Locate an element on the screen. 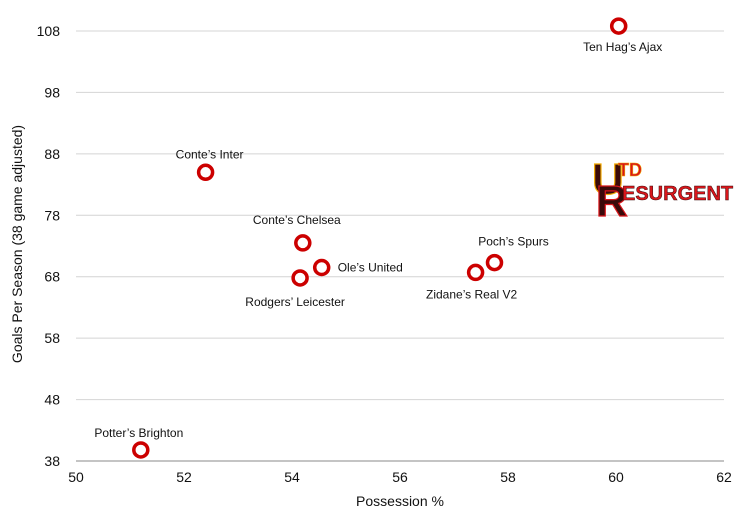 The height and width of the screenshot is (513, 742). y-tick-label: 58 is located at coordinates (52, 338).